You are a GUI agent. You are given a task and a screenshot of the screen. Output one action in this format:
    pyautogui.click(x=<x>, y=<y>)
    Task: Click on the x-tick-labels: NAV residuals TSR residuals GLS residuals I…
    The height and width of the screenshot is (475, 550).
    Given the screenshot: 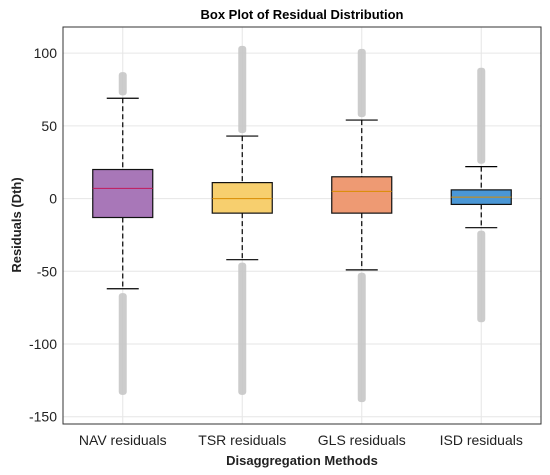 What is the action you would take?
    pyautogui.click(x=301, y=440)
    